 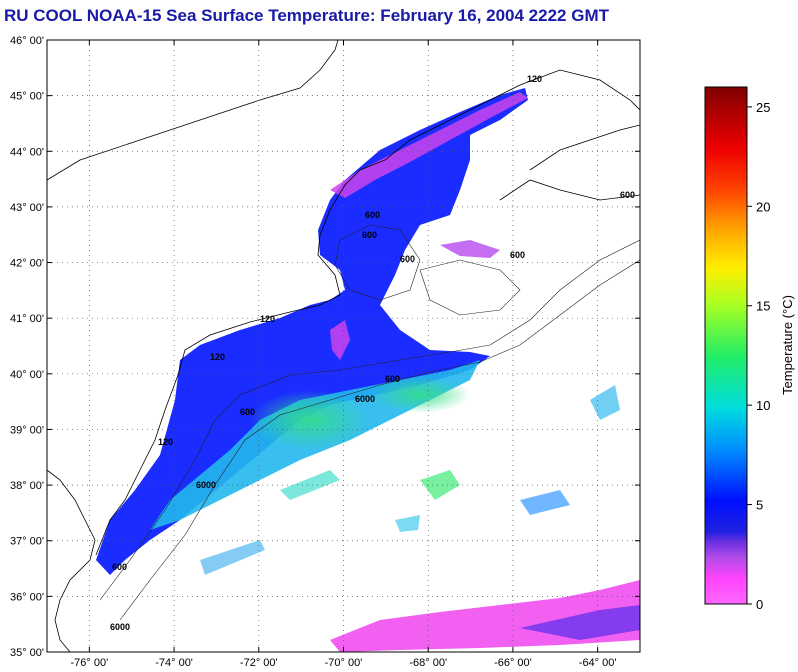 What do you see at coordinates (470, 249) in the screenshot?
I see `georges-bank-cold` at bounding box center [470, 249].